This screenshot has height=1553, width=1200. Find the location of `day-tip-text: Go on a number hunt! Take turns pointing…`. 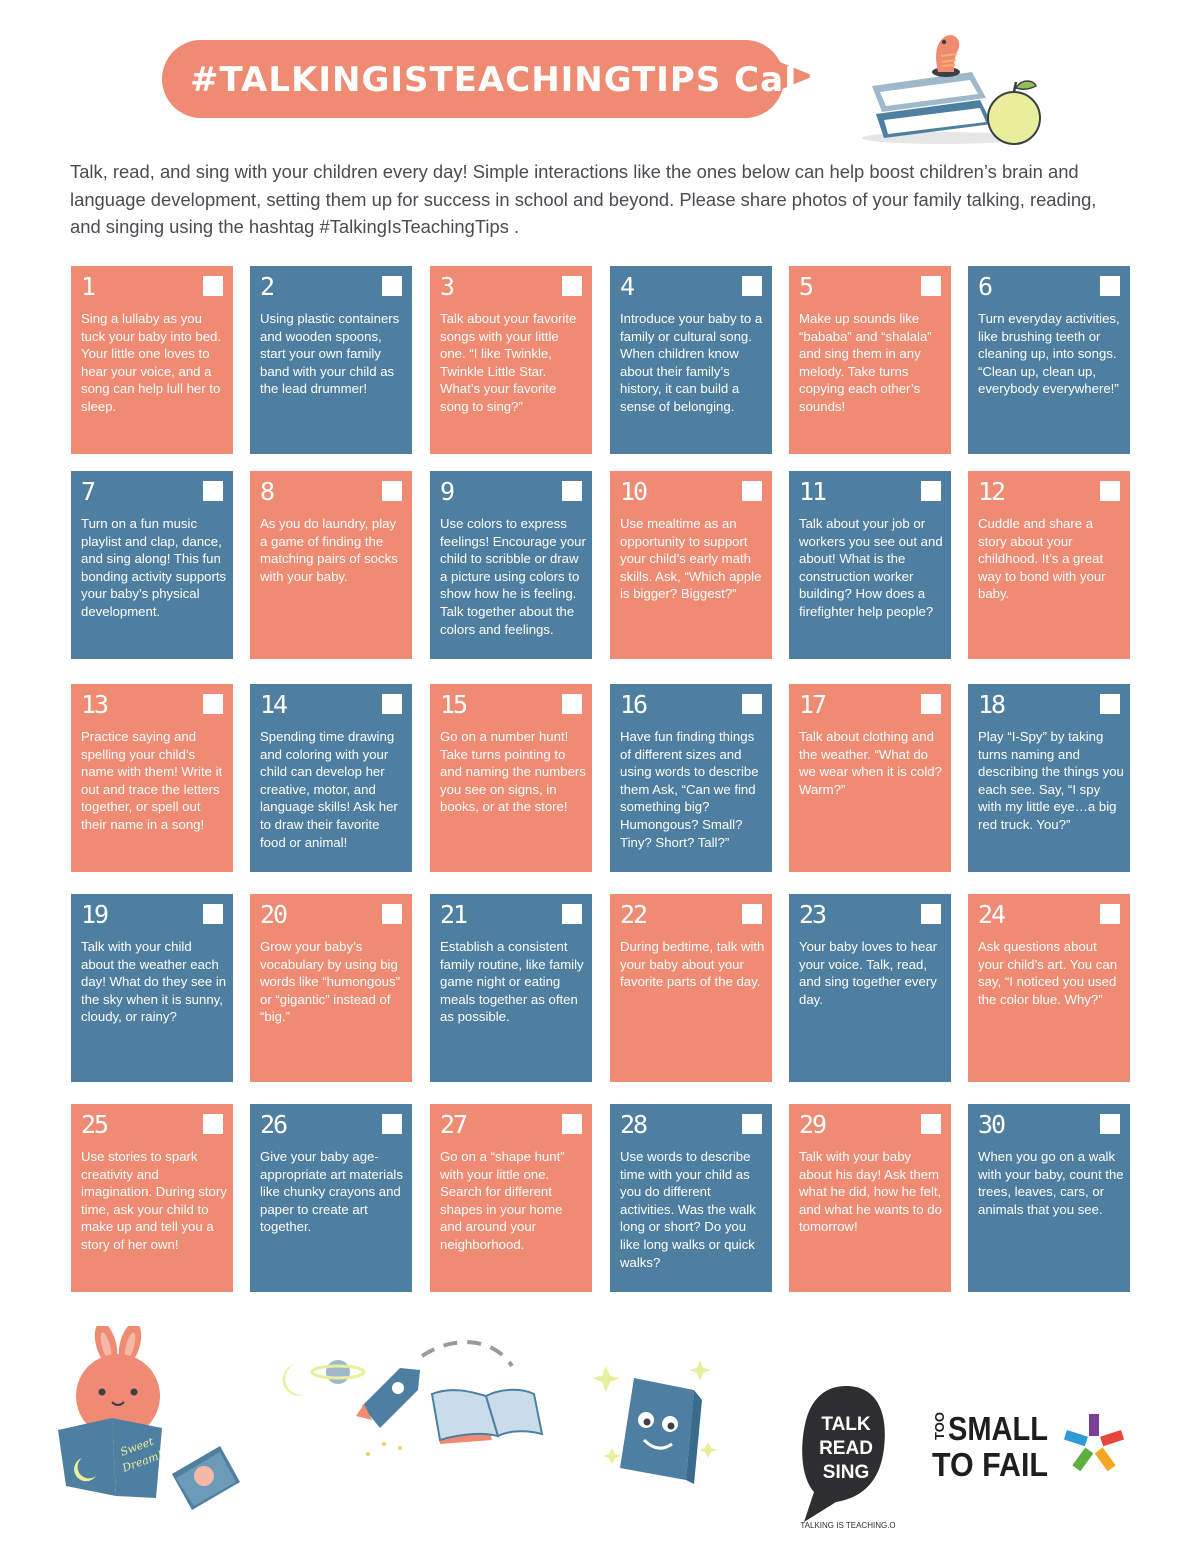

day-tip-text: Go on a number hunt! Take turns pointing… is located at coordinates (513, 772).